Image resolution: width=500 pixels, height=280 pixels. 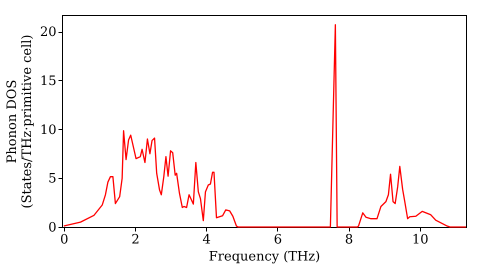 What do you see at coordinates (278, 240) in the screenshot?
I see `x-tick-label: 6` at bounding box center [278, 240].